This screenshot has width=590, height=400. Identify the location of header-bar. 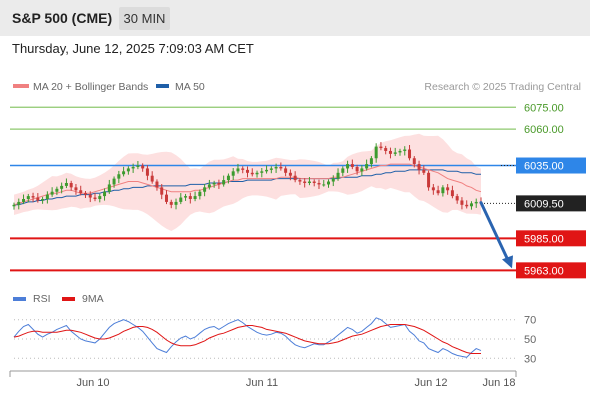
(295, 18).